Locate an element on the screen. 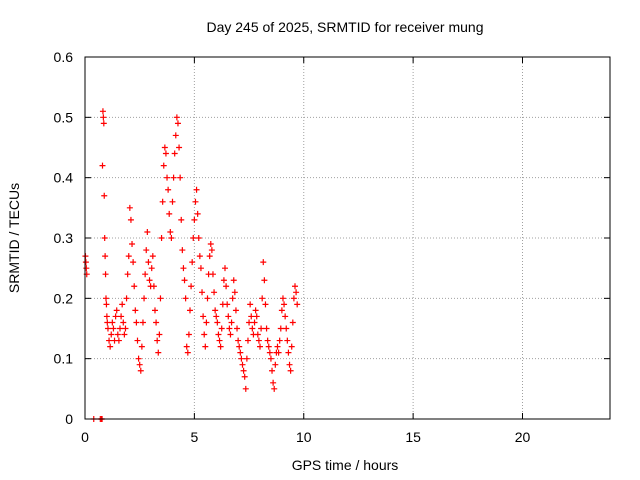 This screenshot has height=480, width=640. x-tick-label: 5 is located at coordinates (194, 437).